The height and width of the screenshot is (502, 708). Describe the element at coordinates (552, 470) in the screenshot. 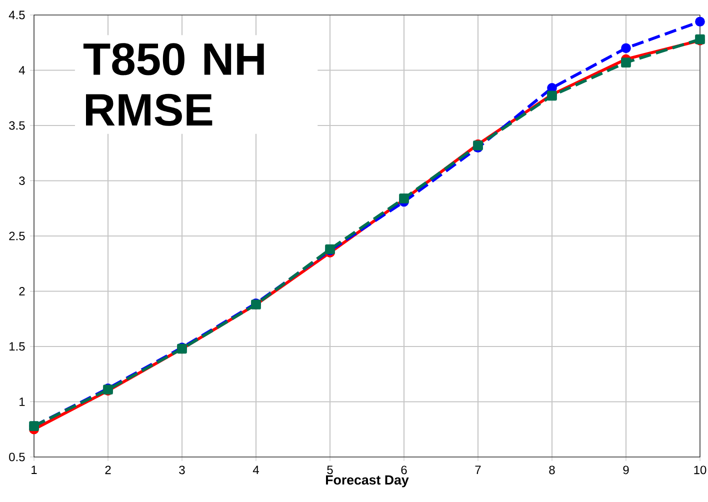

I see `x-tick-label: 8` at that location.